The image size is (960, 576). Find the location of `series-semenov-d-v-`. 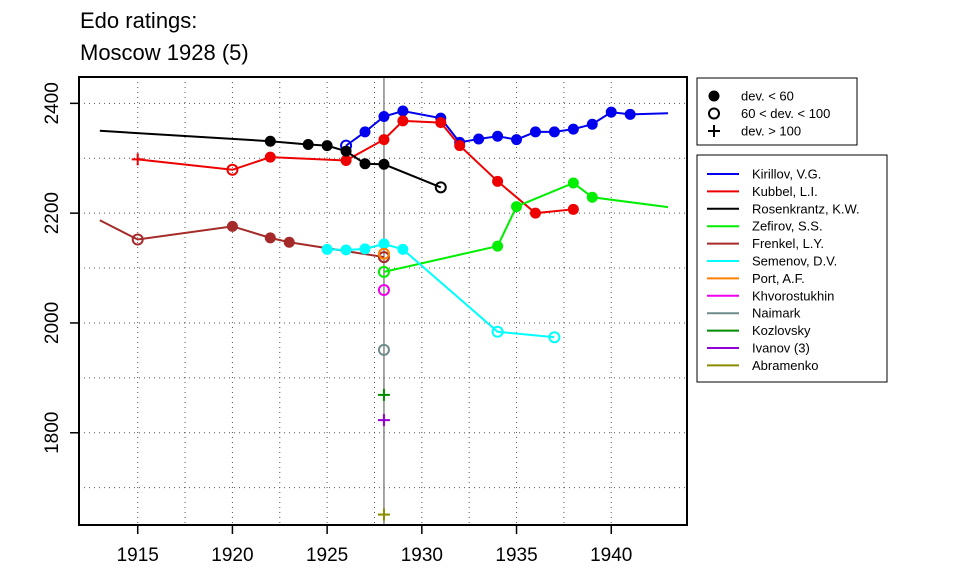

series-semenov-d-v- is located at coordinates (441, 291).